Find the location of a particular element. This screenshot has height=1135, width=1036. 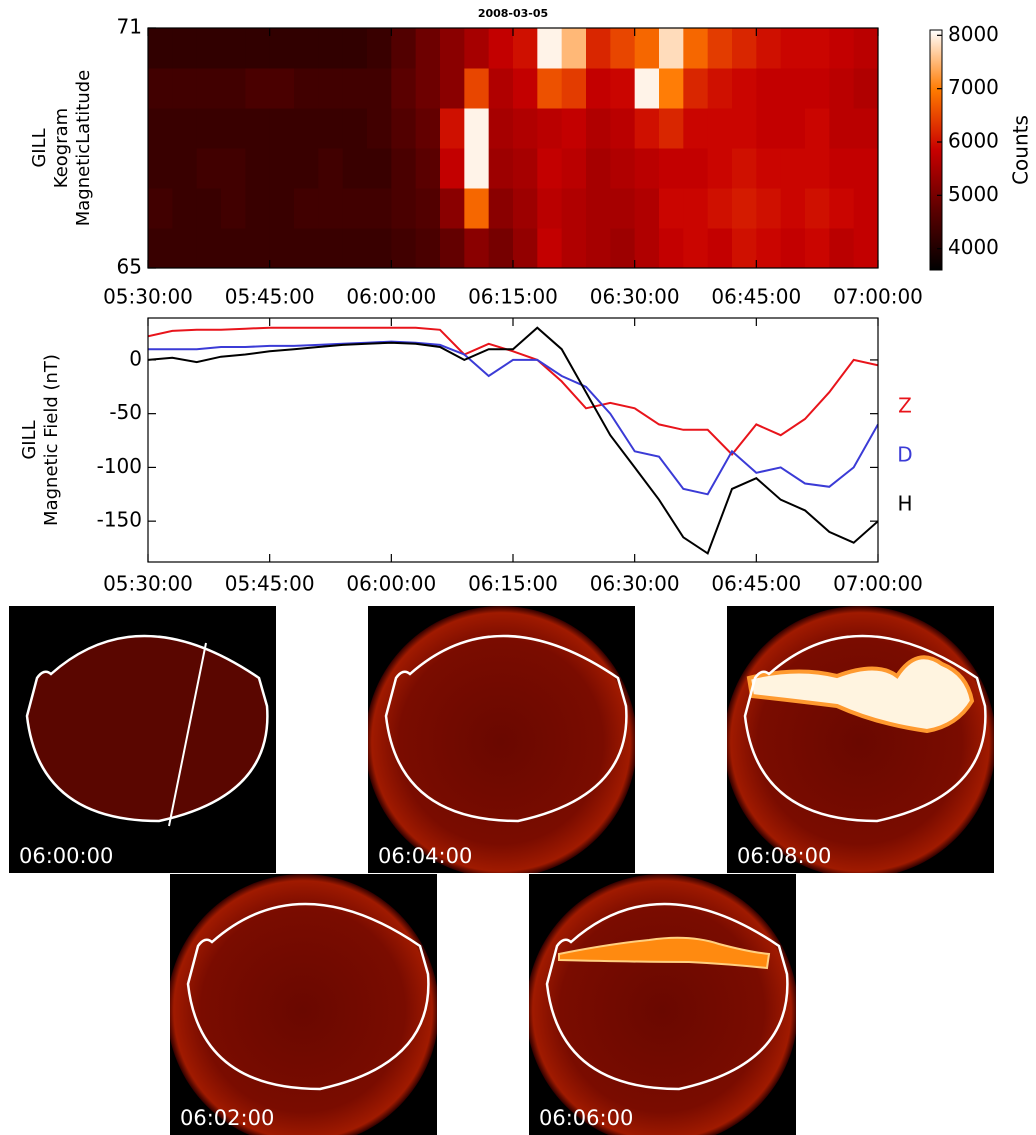

colorbar-tick-label: 7000 is located at coordinates (973, 87).